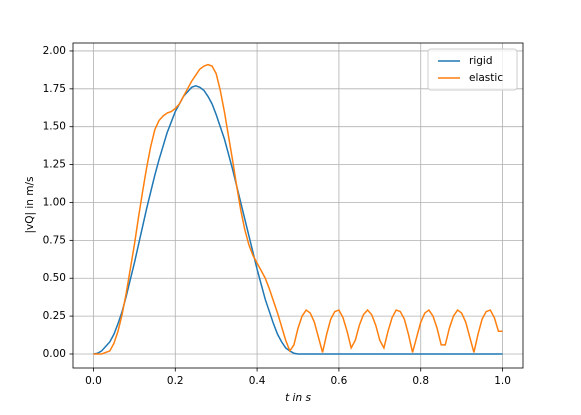 The height and width of the screenshot is (415, 581). What do you see at coordinates (54, 51) in the screenshot?
I see `y-tick-label: 2.00` at bounding box center [54, 51].